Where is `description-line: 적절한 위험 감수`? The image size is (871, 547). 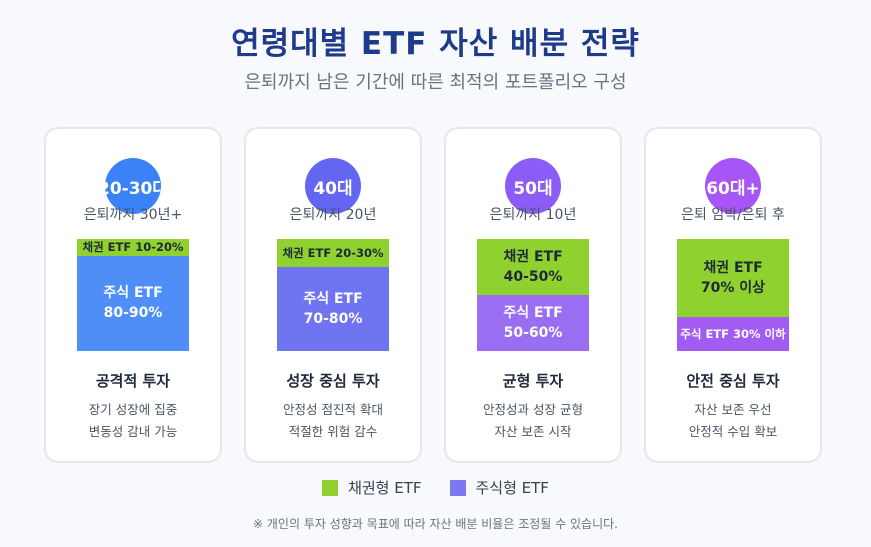 description-line: 적절한 위험 감수 is located at coordinates (333, 431).